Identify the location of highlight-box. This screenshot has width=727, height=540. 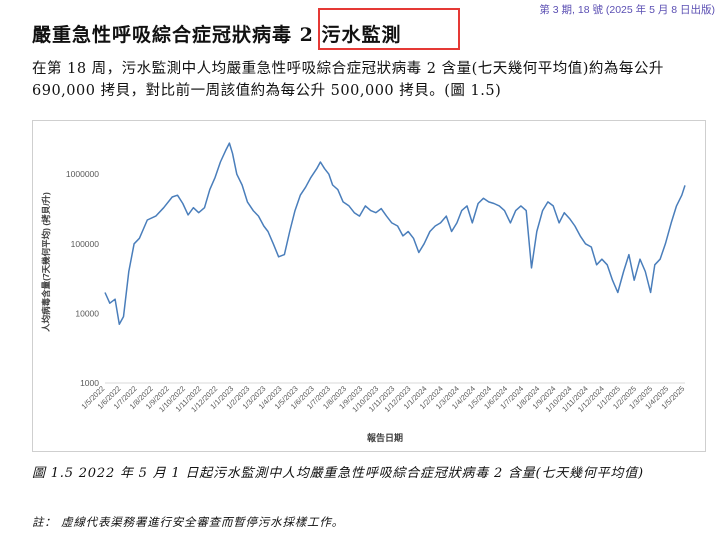
(389, 29).